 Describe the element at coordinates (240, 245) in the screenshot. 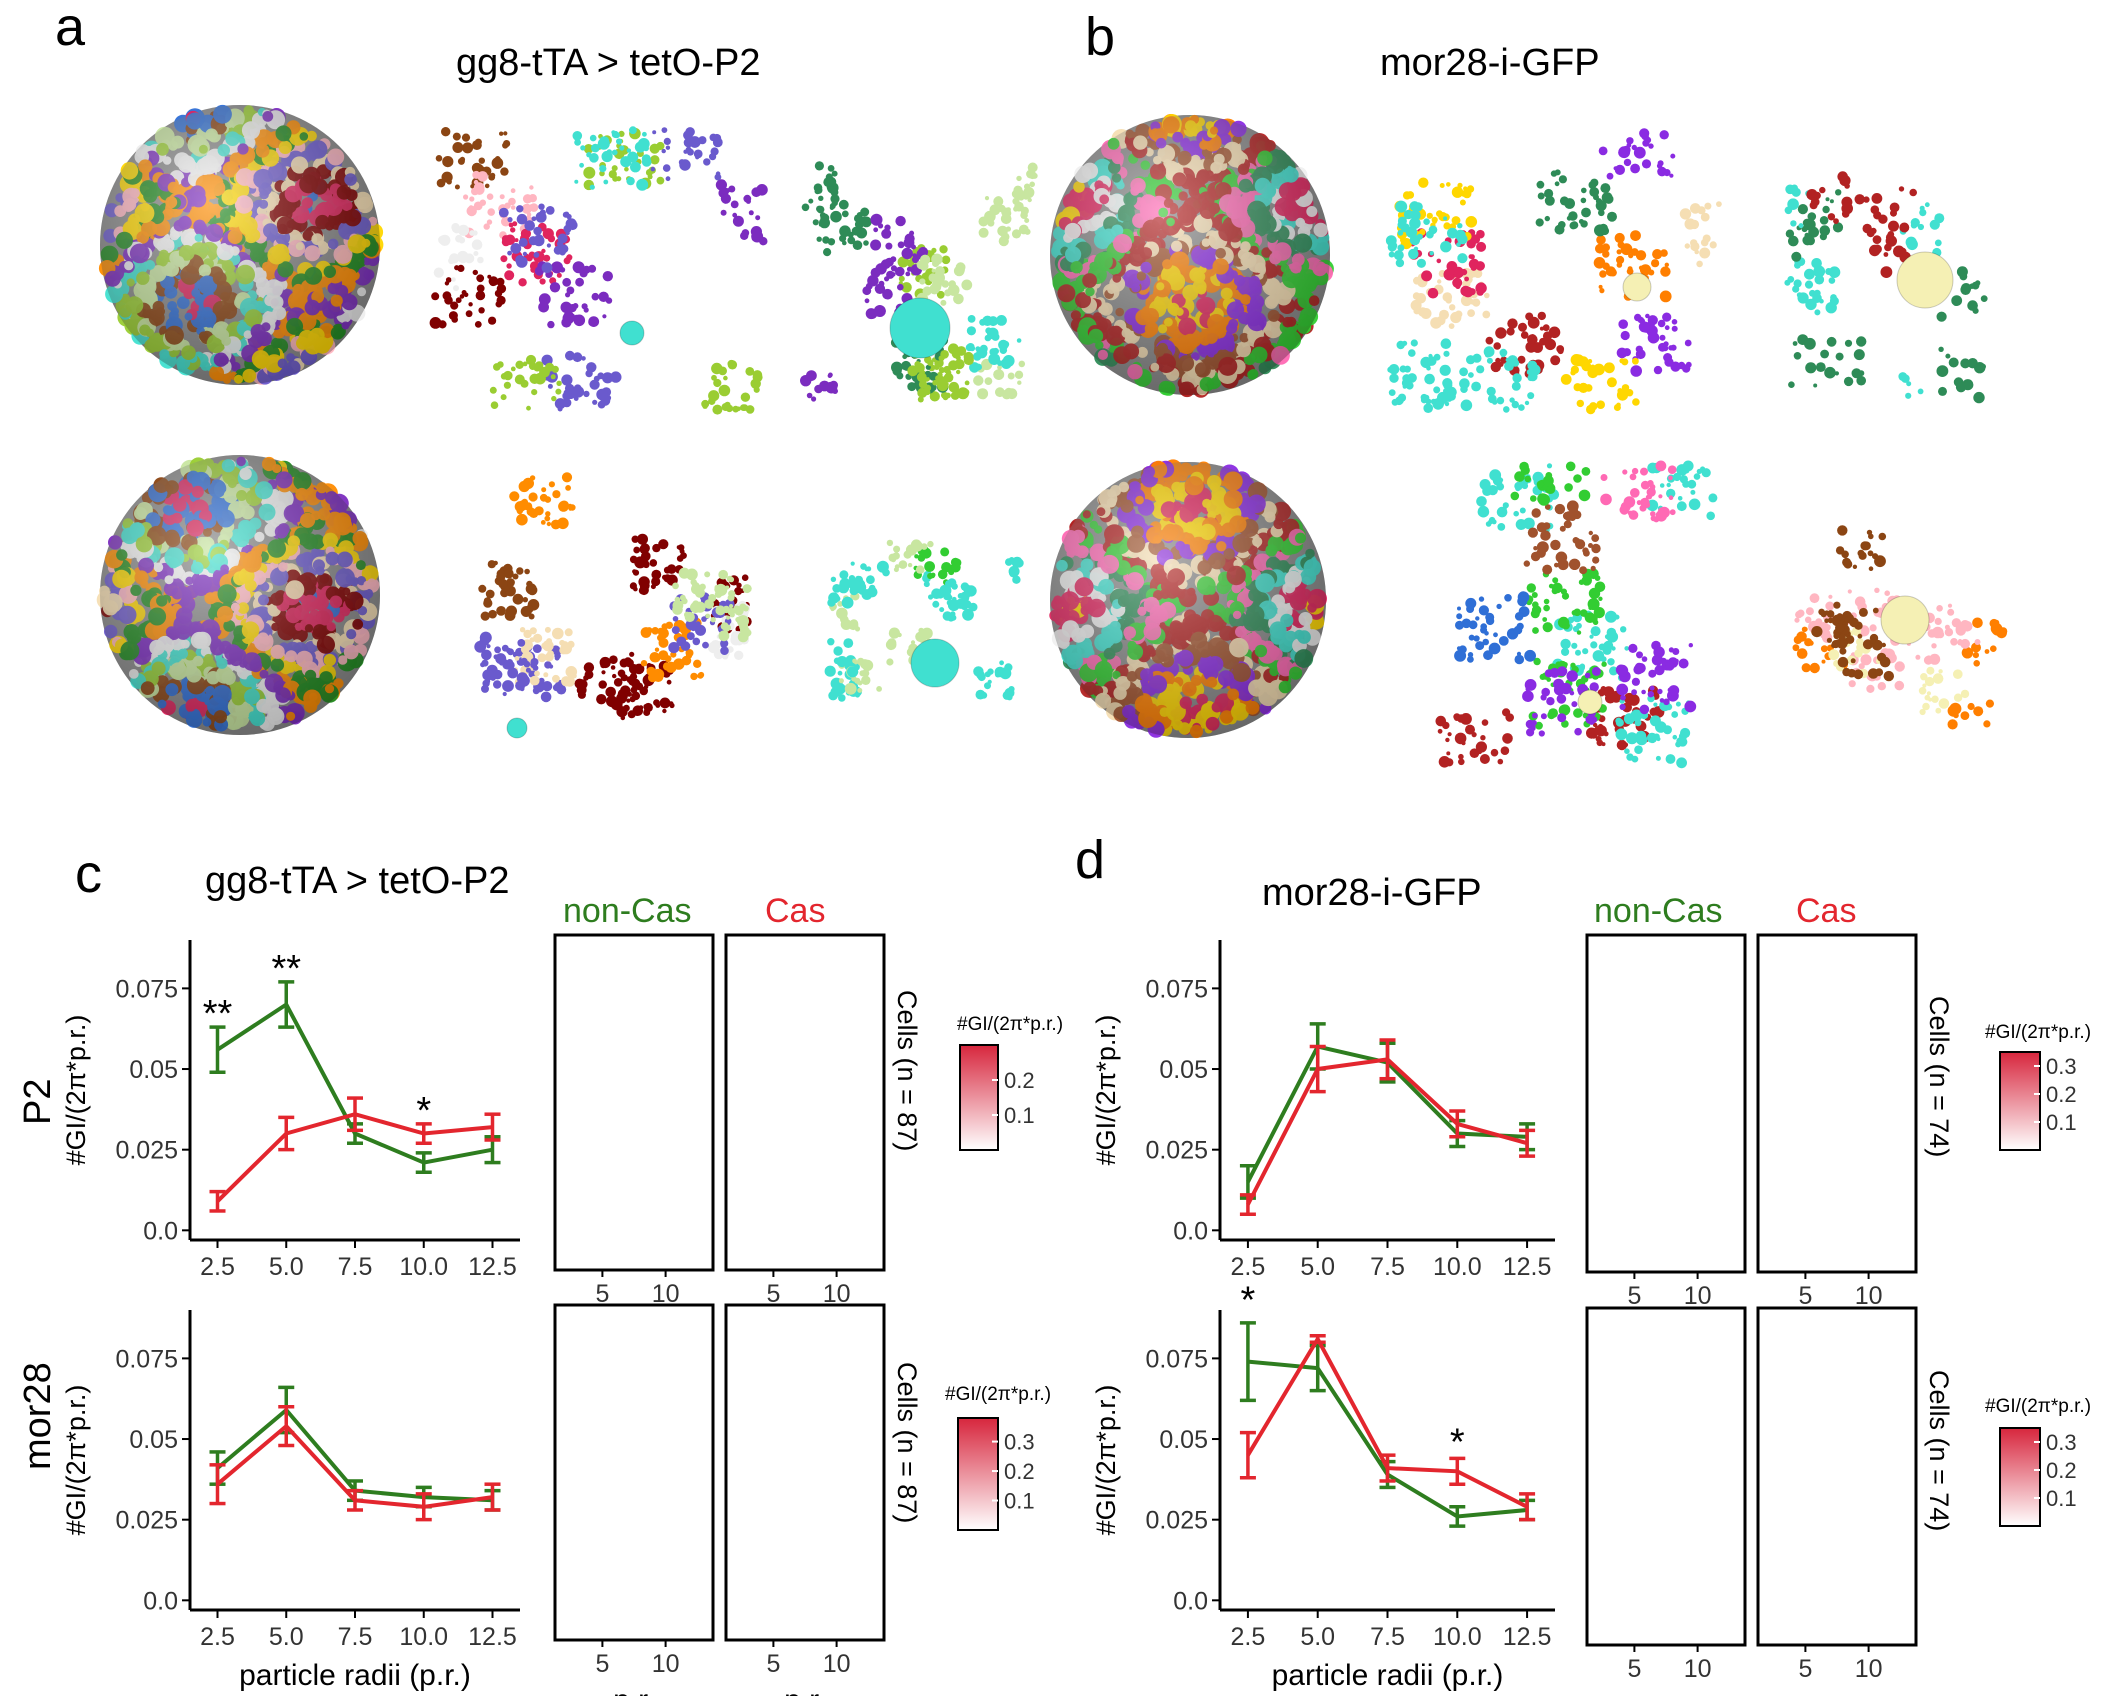

I see `sphere-a-top-shade` at that location.